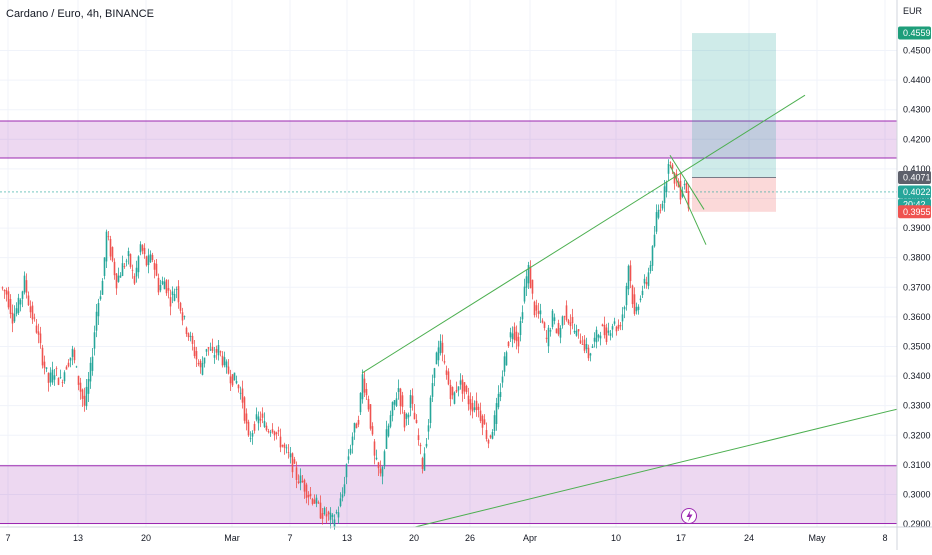  What do you see at coordinates (917, 80) in the screenshot?
I see `y-tick-label: 0.4400` at bounding box center [917, 80].